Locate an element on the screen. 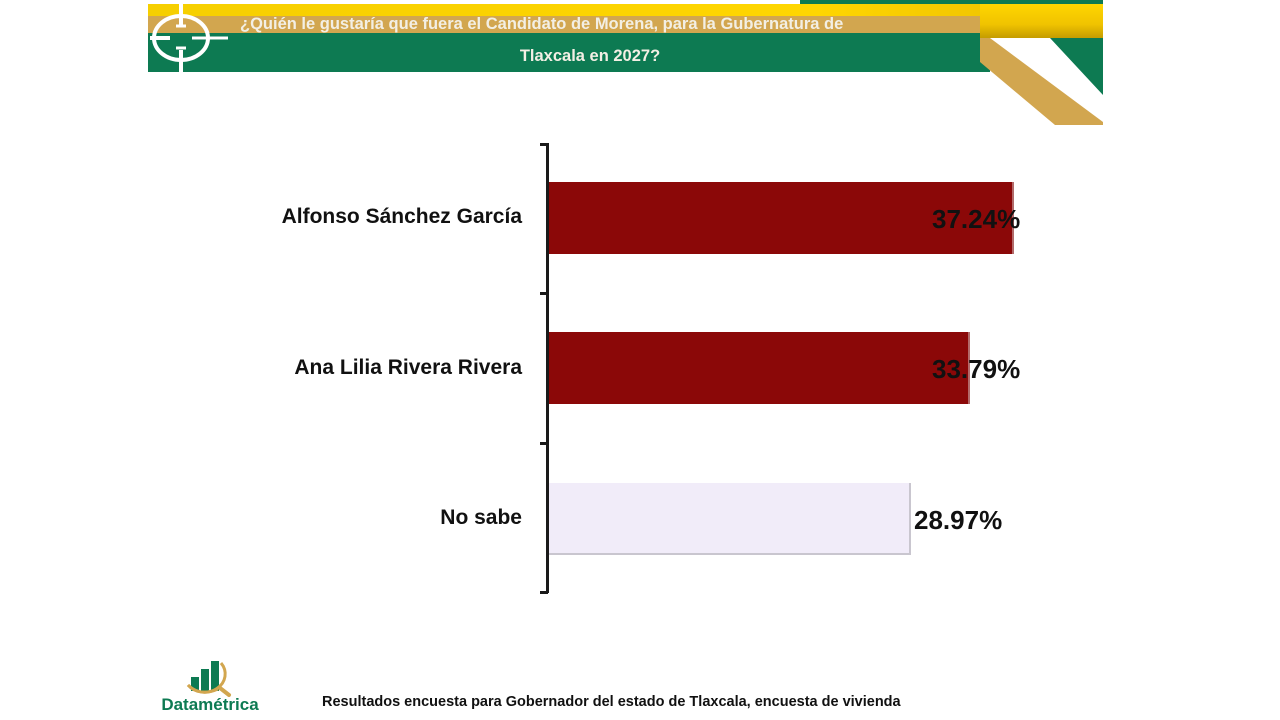 The height and width of the screenshot is (720, 1280). bar-value-label: 33.79% is located at coordinates (976, 369).